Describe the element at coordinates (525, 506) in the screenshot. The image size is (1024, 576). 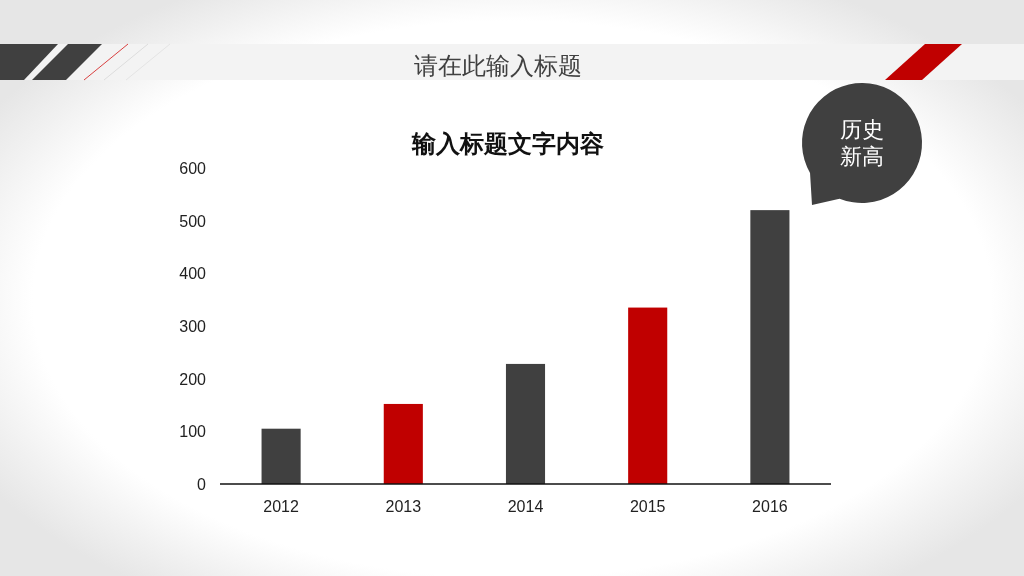
I see `x-tick-label: 2014` at that location.